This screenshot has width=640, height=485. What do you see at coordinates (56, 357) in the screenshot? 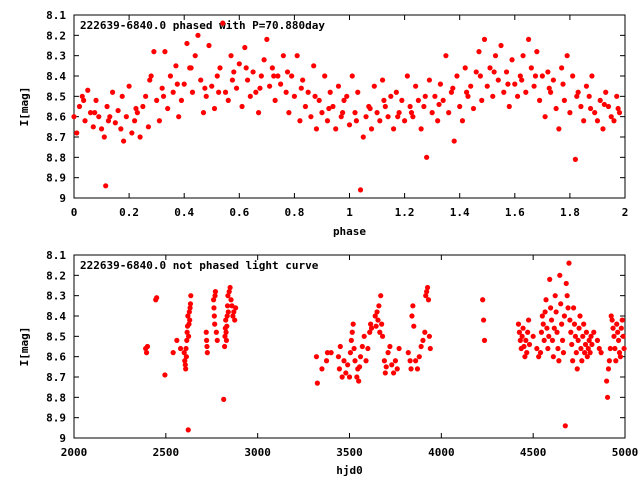
I see `y-tick-label: 8.6` at bounding box center [56, 357].